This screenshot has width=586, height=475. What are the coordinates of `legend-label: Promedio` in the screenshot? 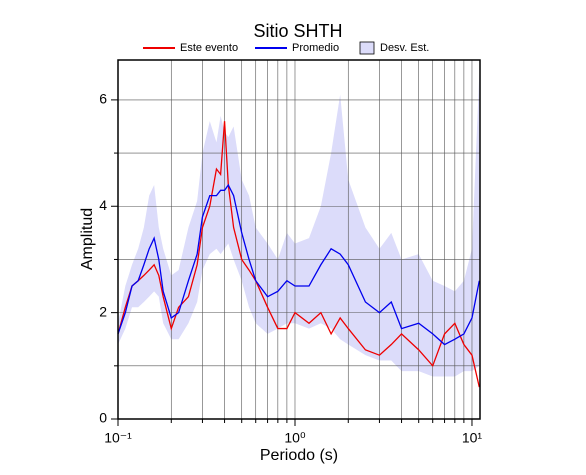 It's located at (315, 48).